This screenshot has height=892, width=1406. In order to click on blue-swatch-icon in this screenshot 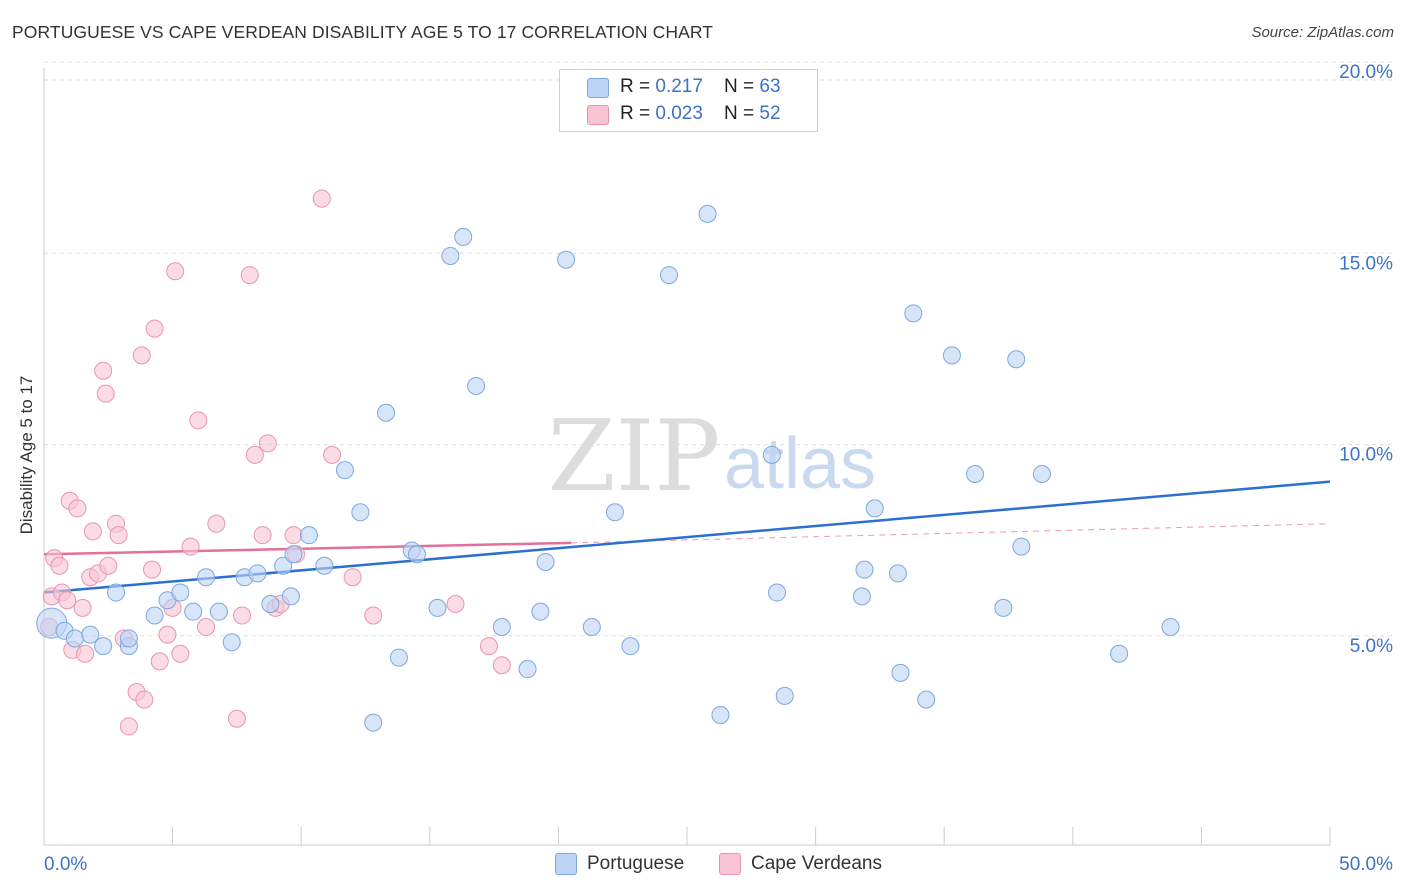, I will do `click(598, 88)`.